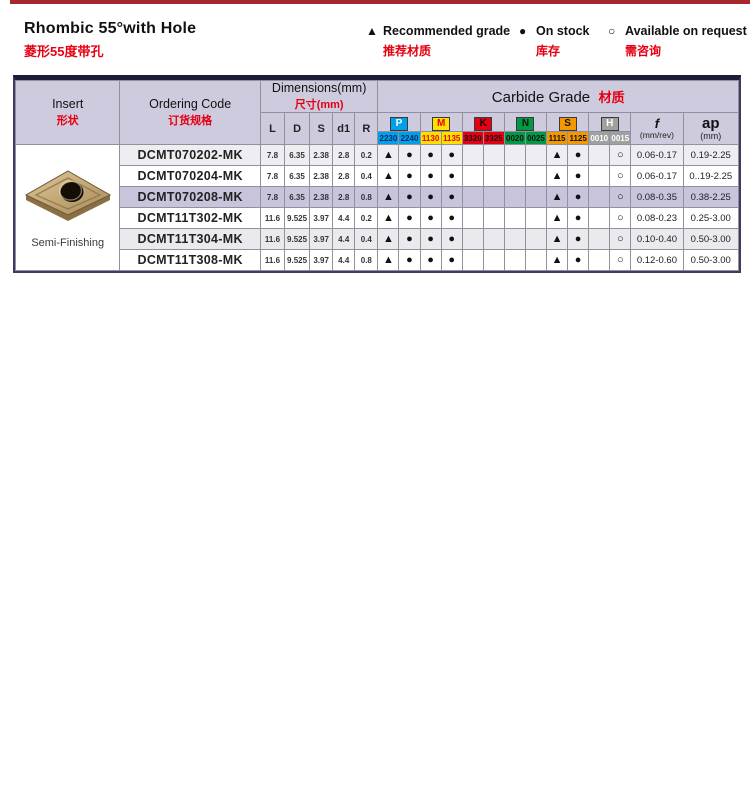  What do you see at coordinates (321, 128) in the screenshot?
I see `dim-col-S: S` at bounding box center [321, 128].